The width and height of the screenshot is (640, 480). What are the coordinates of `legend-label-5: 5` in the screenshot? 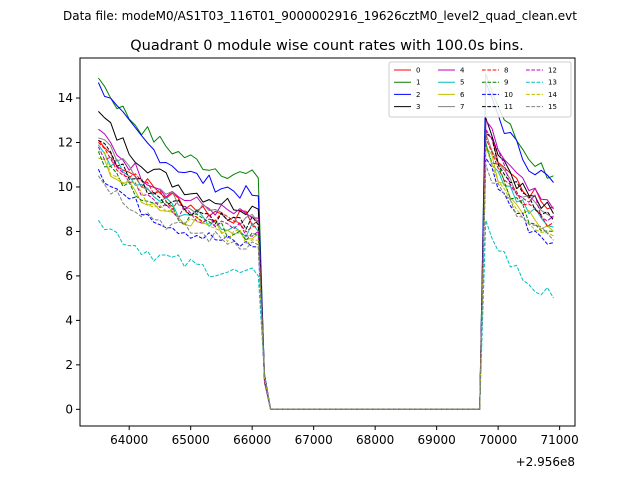 It's located at (462, 83).